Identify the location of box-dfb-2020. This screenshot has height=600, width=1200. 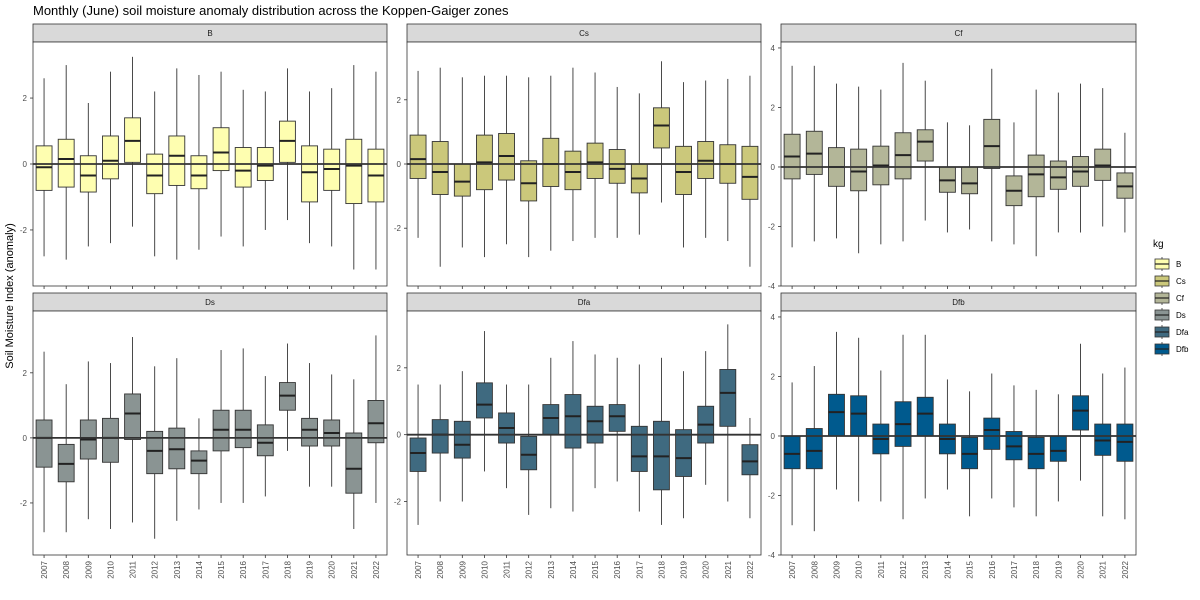
(1080, 412).